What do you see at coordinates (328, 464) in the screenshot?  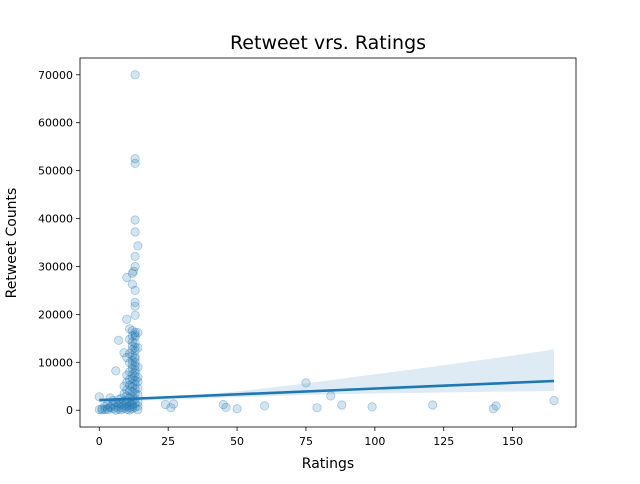 I see `x-axis-label: Ratings` at bounding box center [328, 464].